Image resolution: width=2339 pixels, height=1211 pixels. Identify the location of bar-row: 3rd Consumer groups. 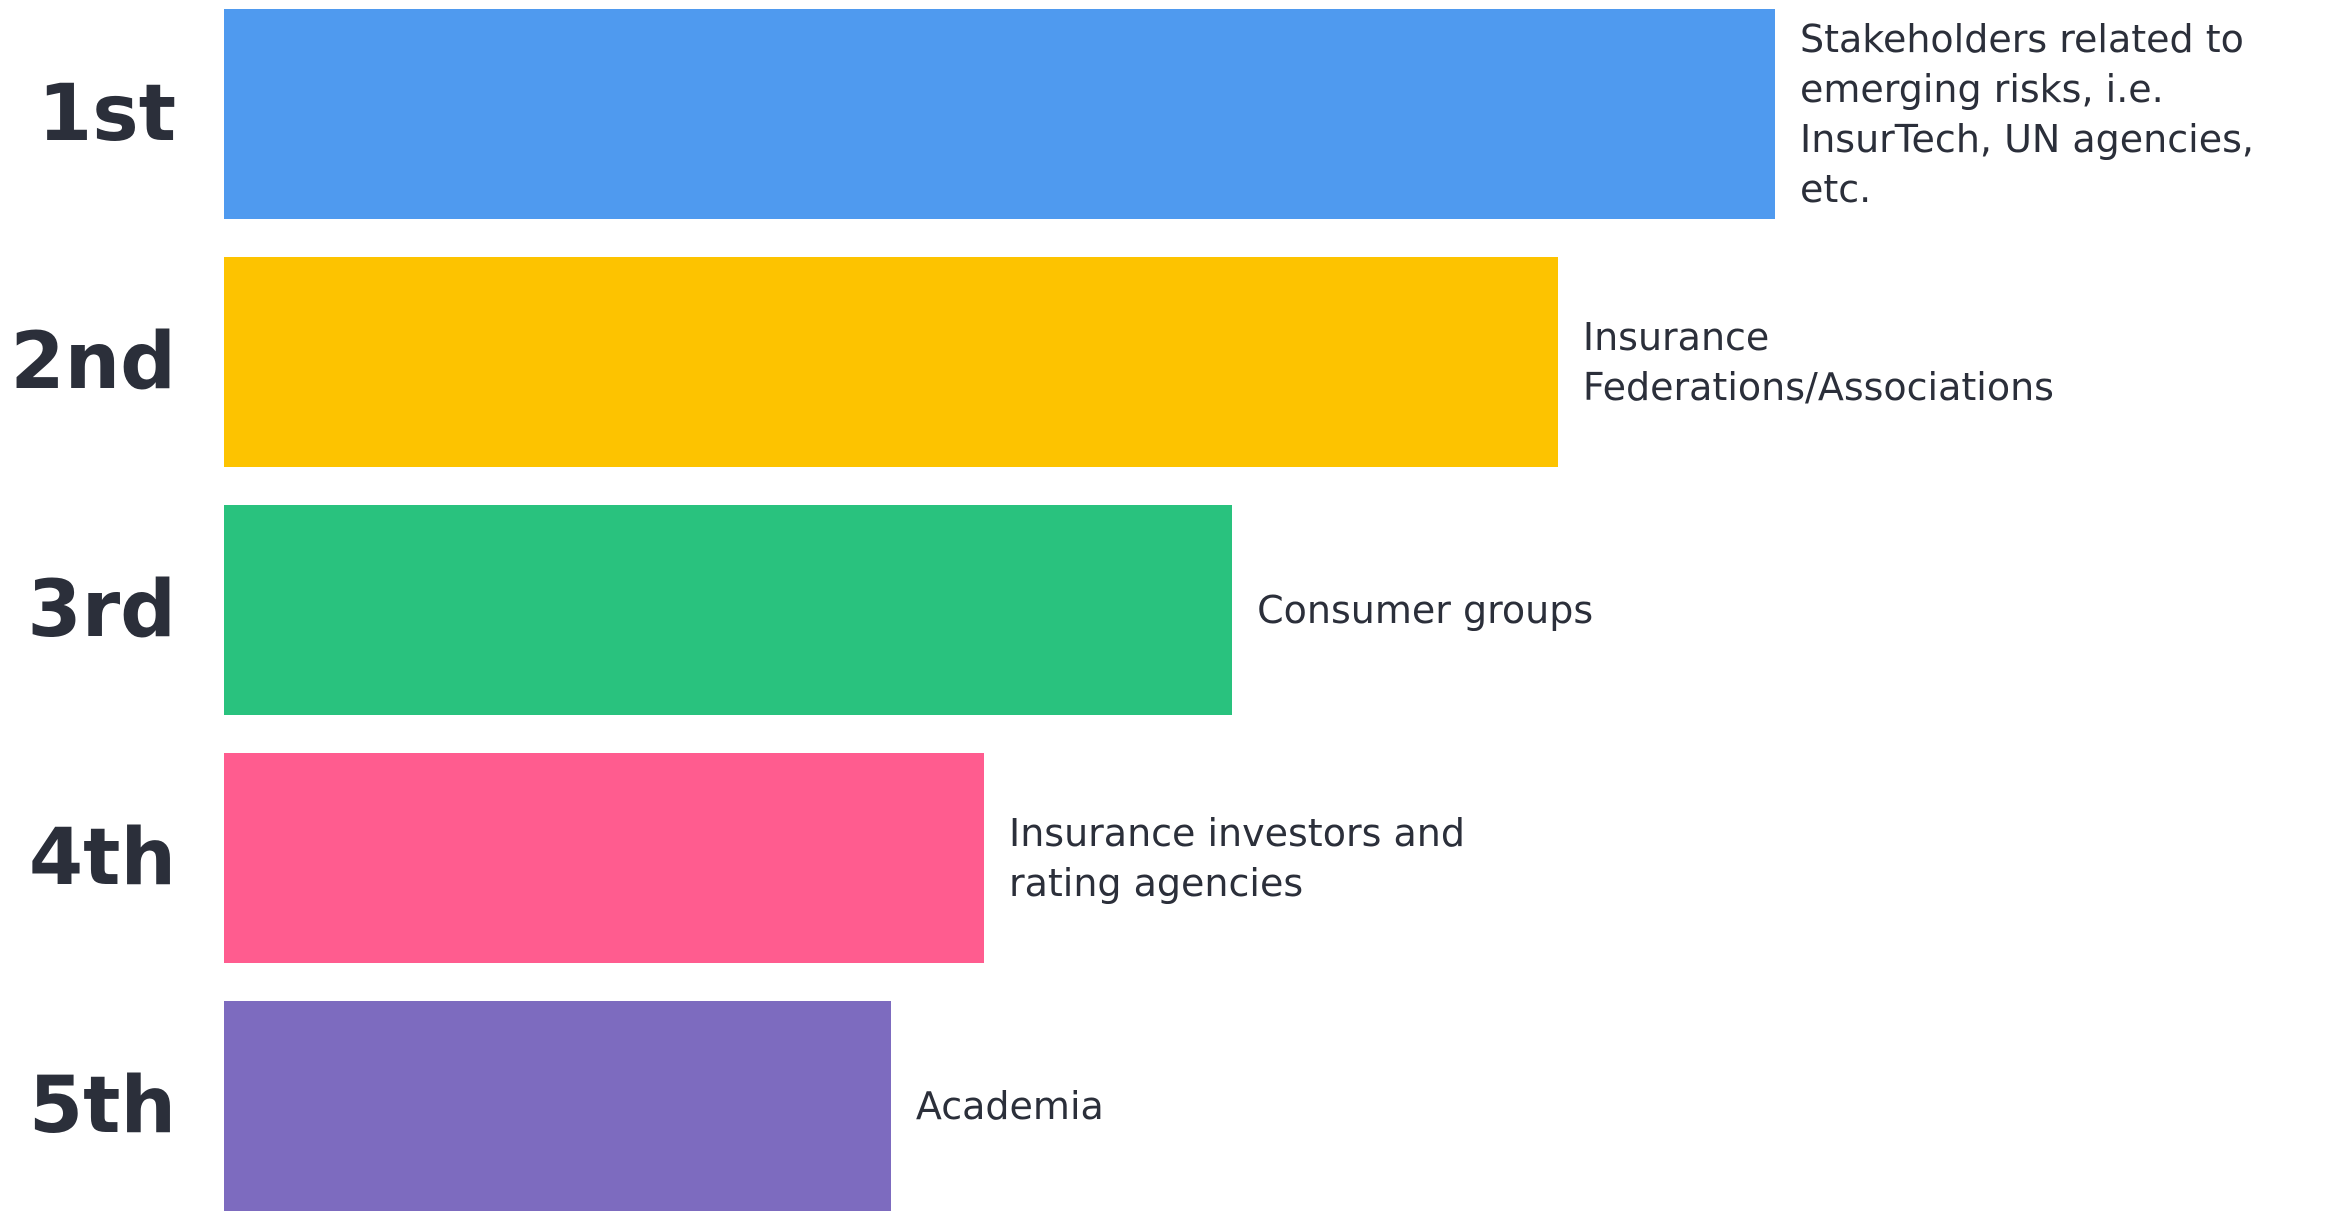
(796, 610).